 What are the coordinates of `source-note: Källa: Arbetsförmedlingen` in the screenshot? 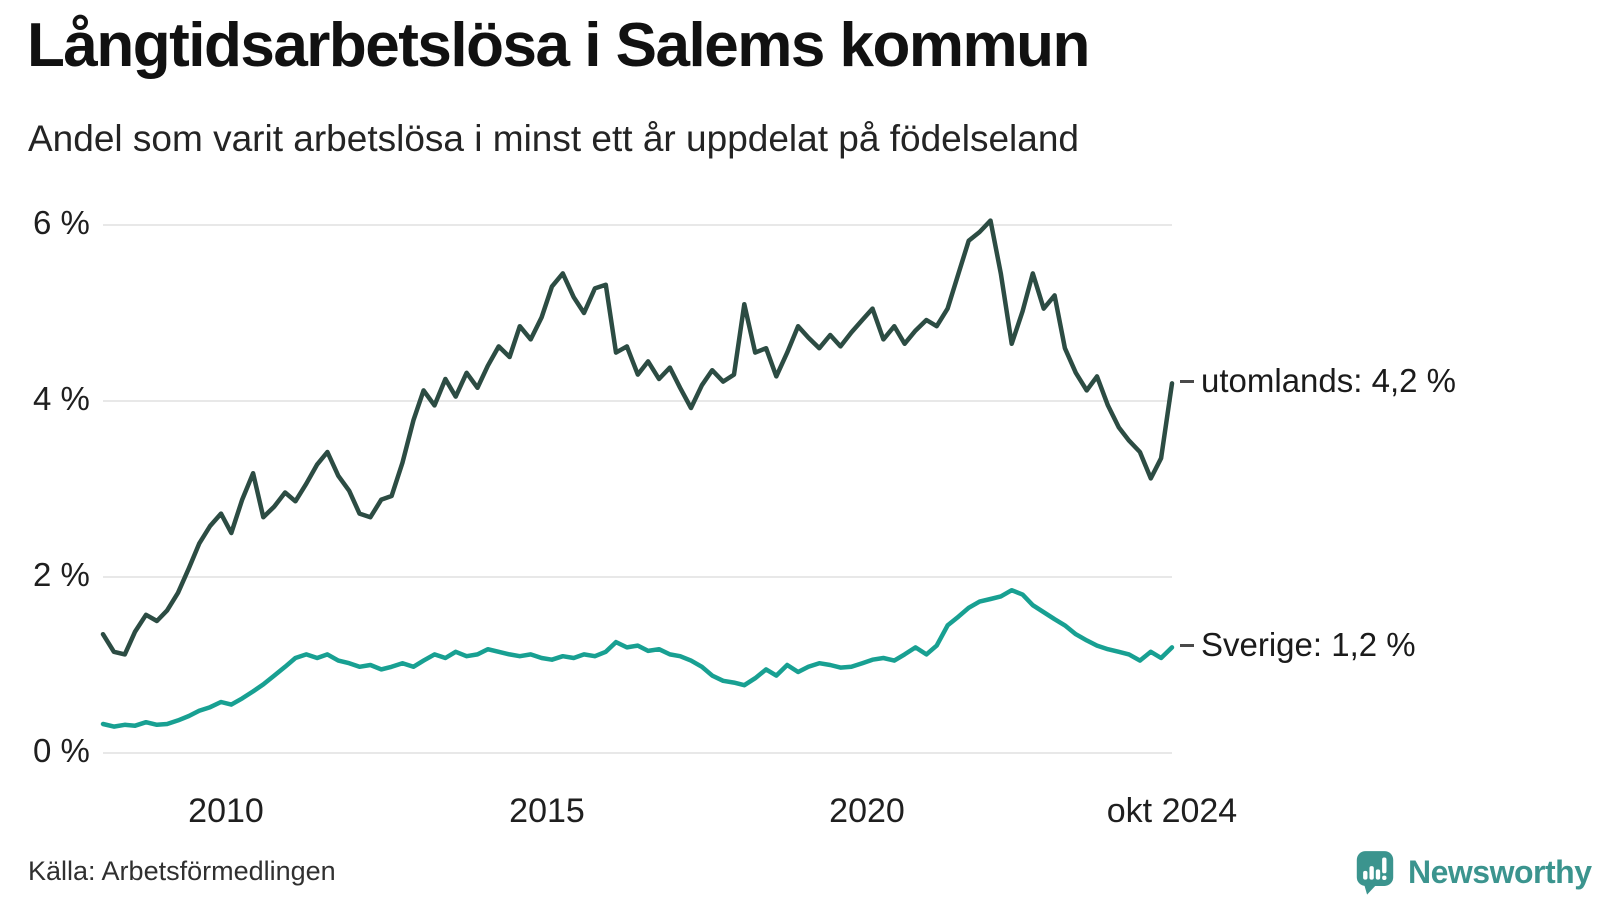 It's located at (182, 871).